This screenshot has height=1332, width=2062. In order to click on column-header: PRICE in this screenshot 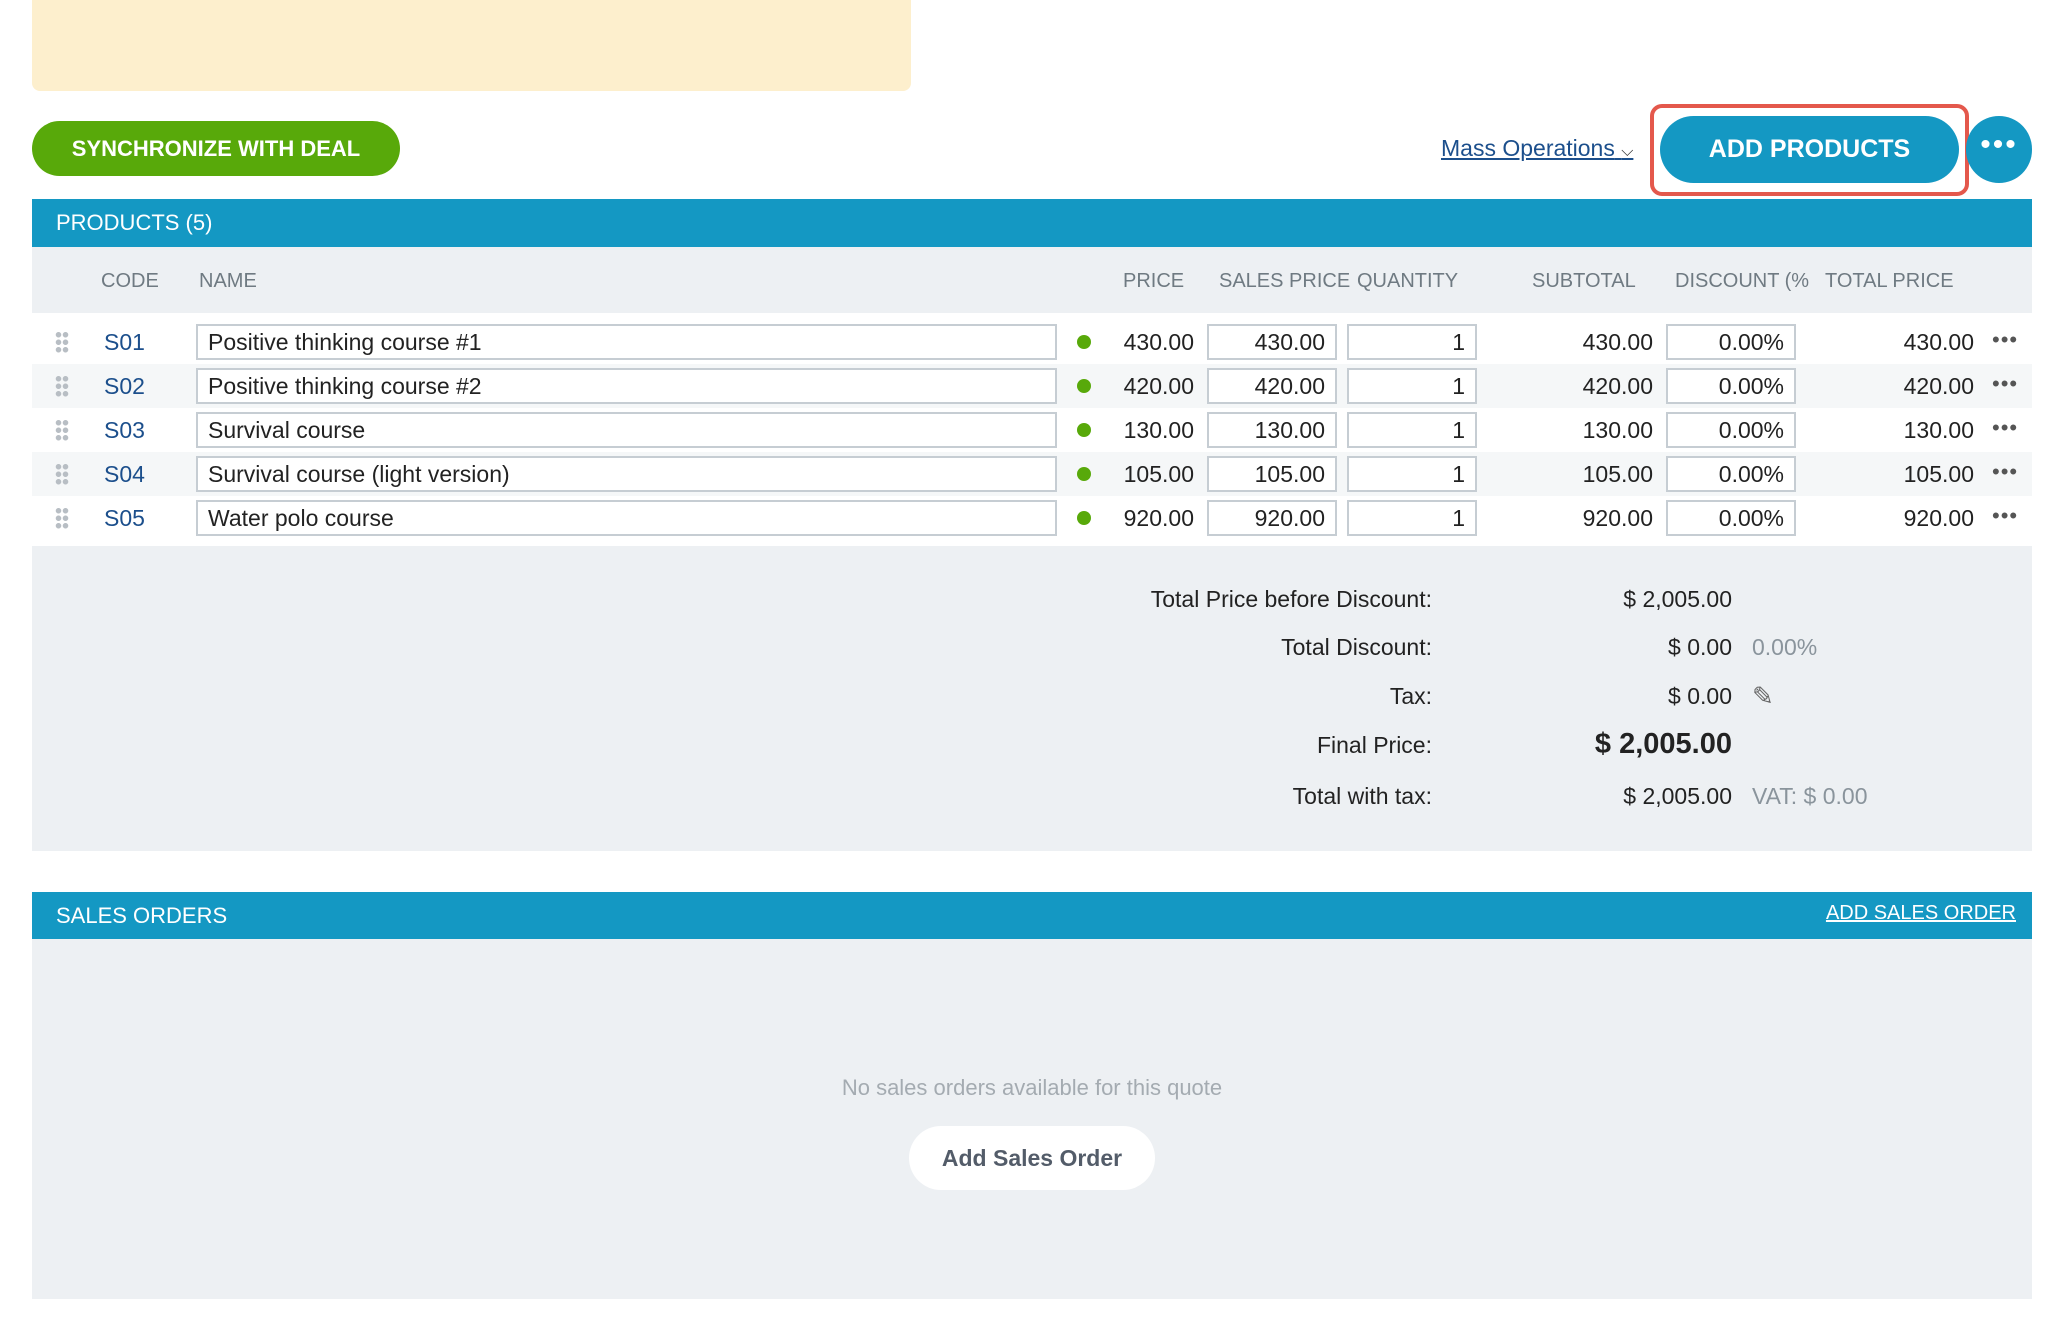, I will do `click(1154, 281)`.